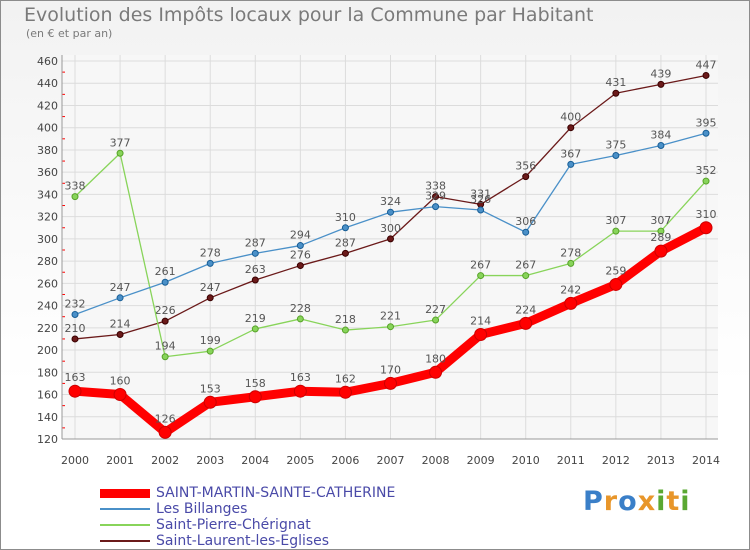 Image resolution: width=750 pixels, height=550 pixels. I want to click on data-label: 232, so click(75, 303).